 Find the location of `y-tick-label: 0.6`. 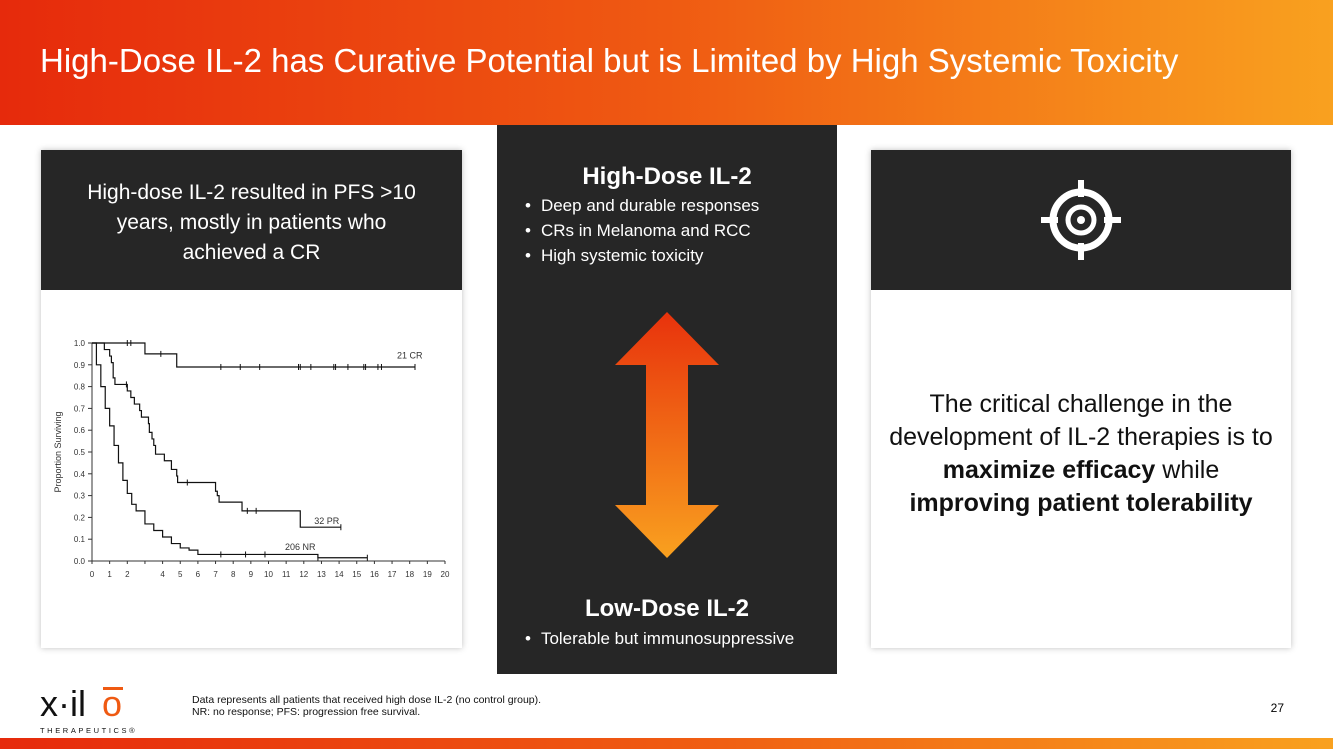

y-tick-label: 0.6 is located at coordinates (80, 430).